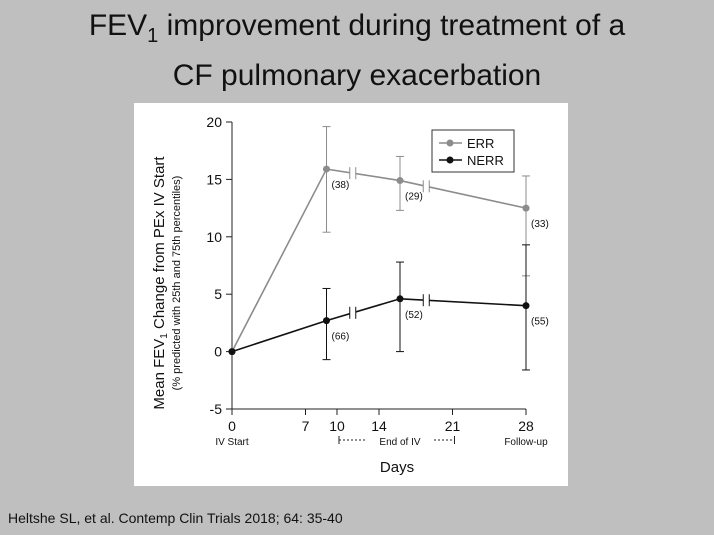 The width and height of the screenshot is (714, 535). I want to click on y-tick-label: 0, so click(218, 352).